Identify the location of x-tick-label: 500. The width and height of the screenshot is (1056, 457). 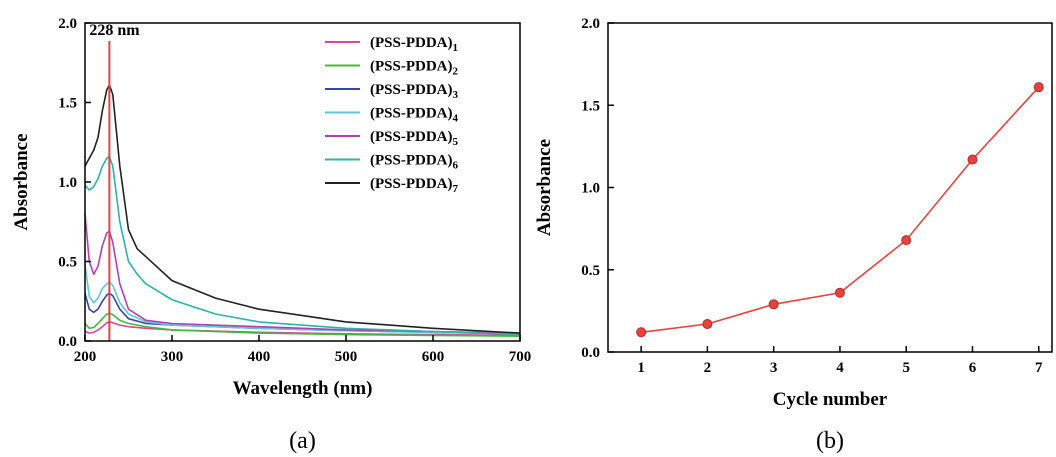
(346, 357).